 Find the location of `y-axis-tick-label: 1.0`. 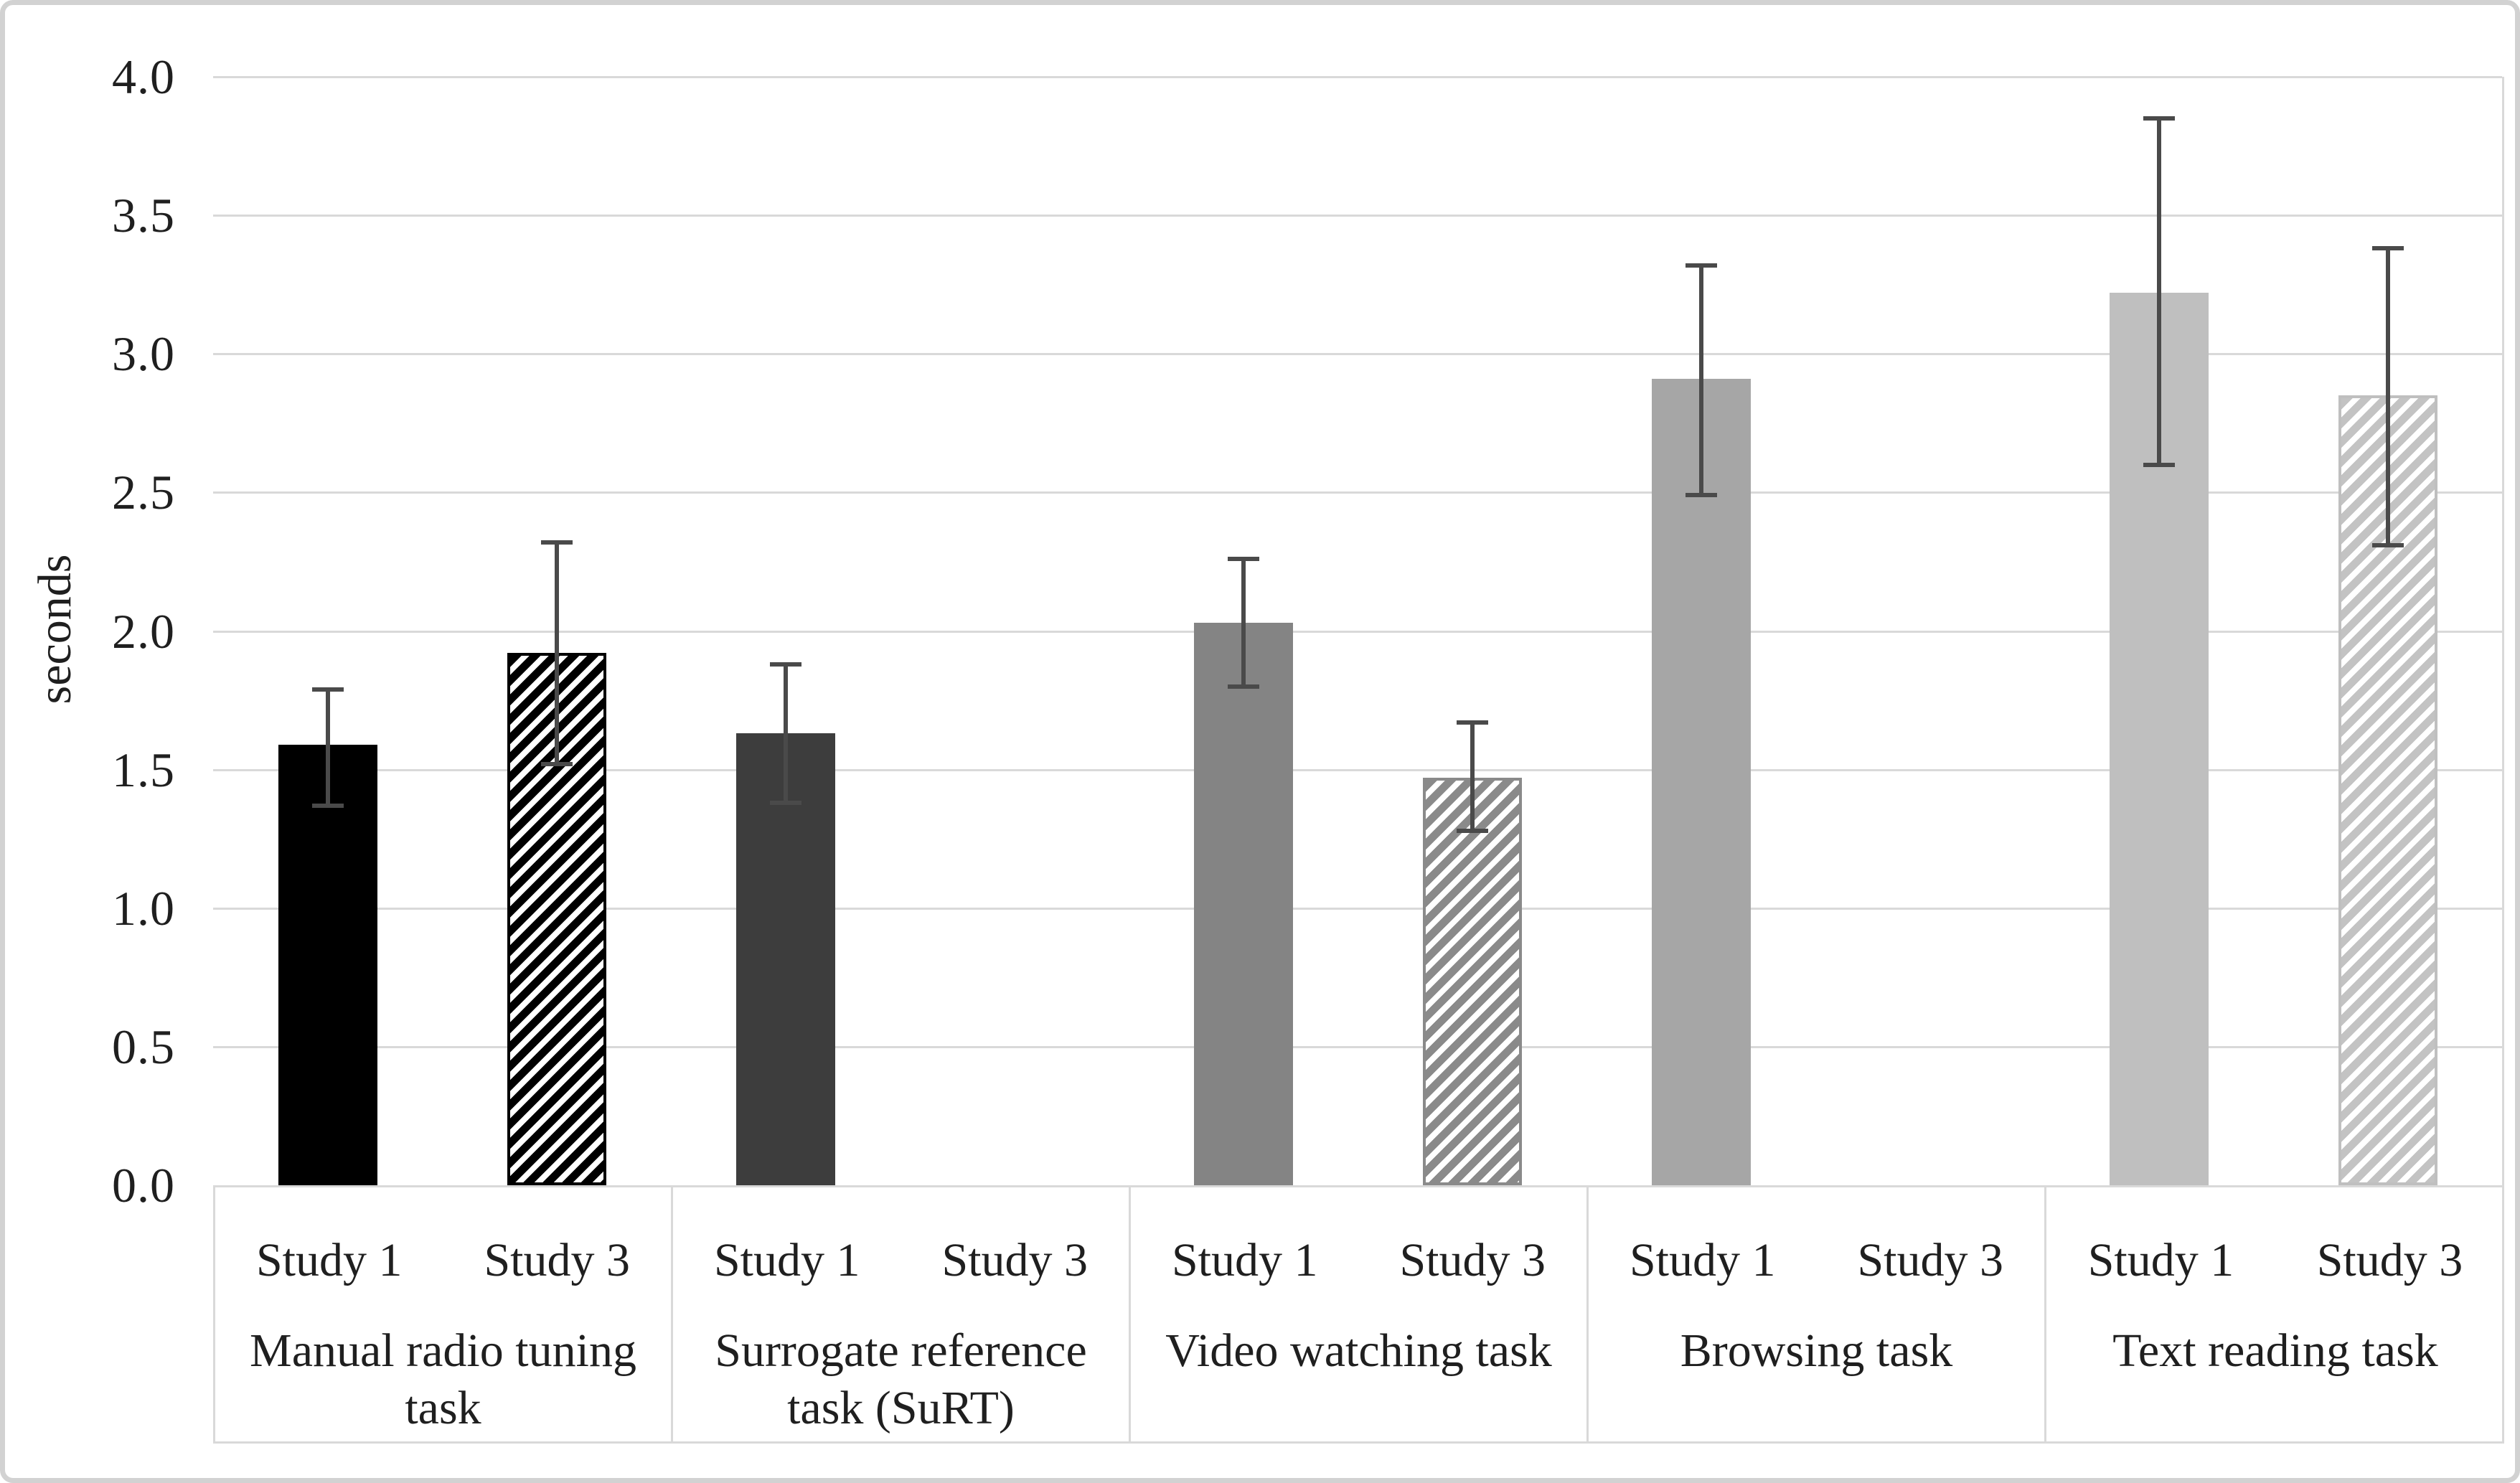

y-axis-tick-label: 1.0 is located at coordinates (143, 908).